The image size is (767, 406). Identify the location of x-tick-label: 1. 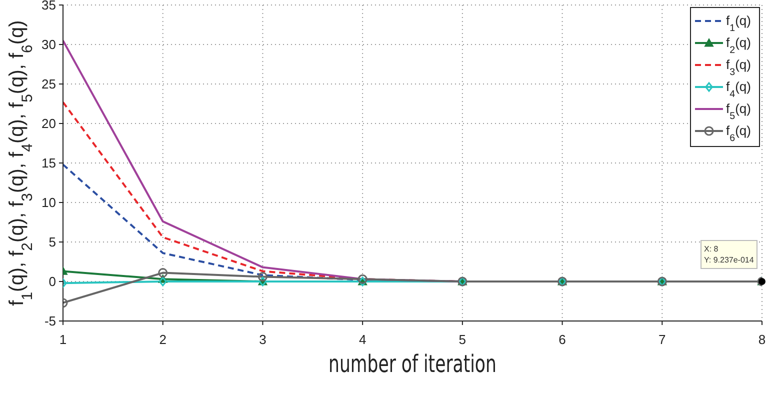
(63, 340).